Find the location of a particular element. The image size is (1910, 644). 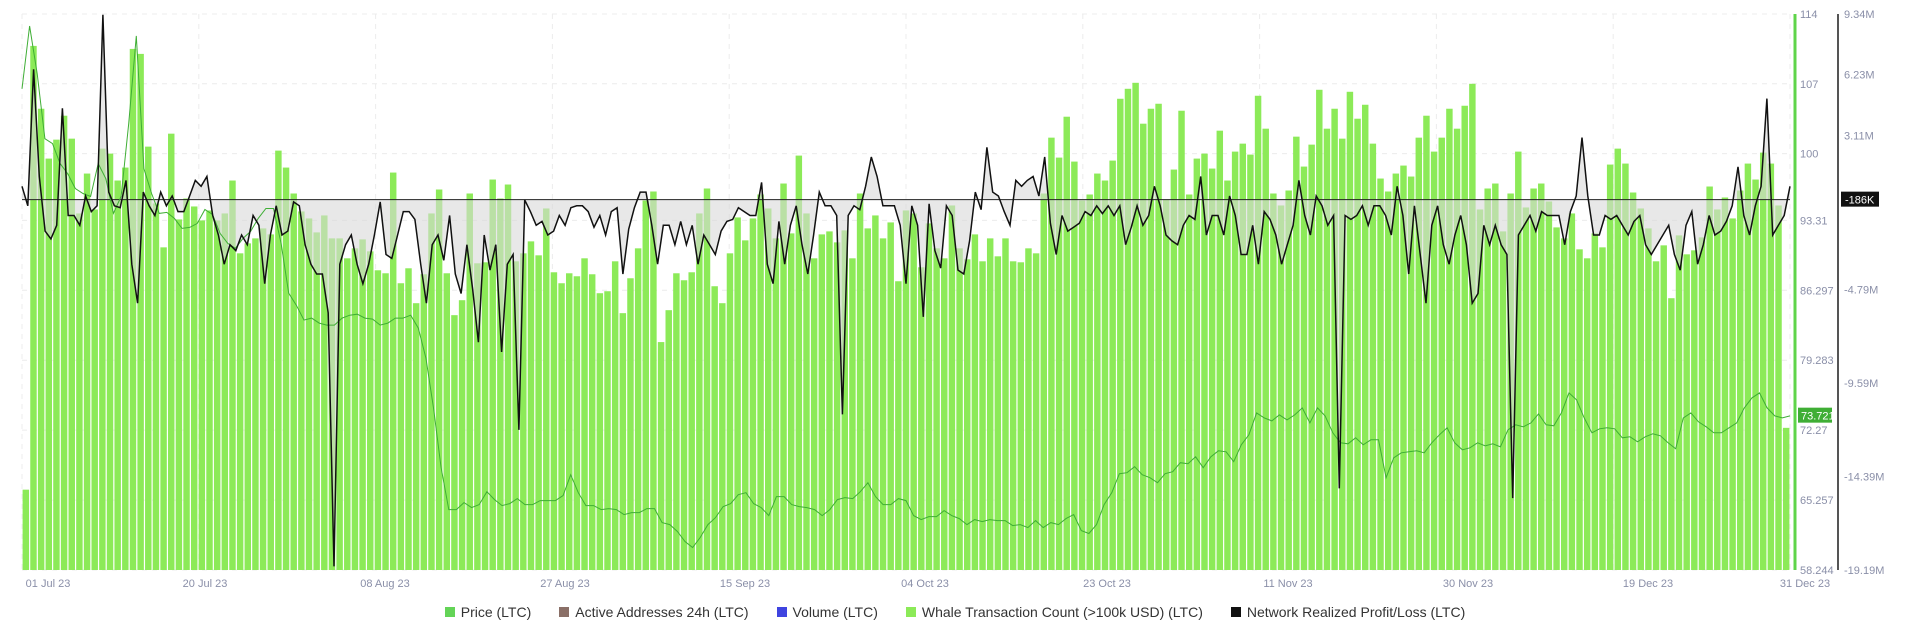

x-tick-label: 11 Nov 23 is located at coordinates (1287, 584).